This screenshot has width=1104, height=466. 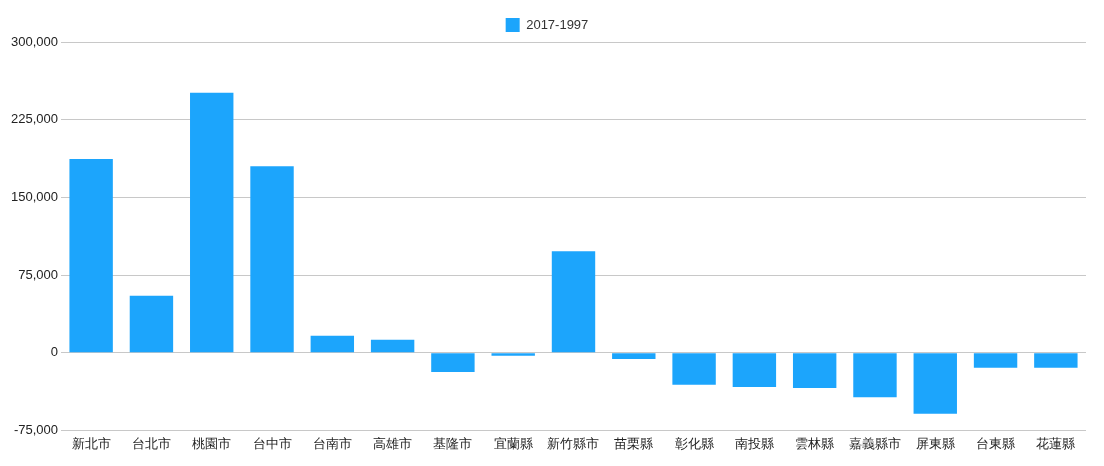 What do you see at coordinates (874, 443) in the screenshot?
I see `x-tick-label: 嘉義縣市` at bounding box center [874, 443].